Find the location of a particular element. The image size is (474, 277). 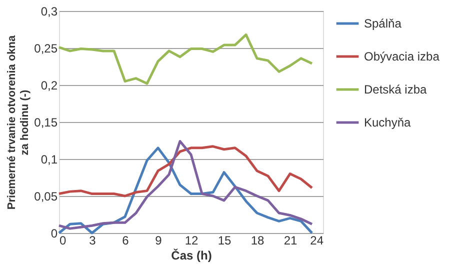

y-axis-title: Priemerné trvanie otvorenia okna za hodinu (-) is located at coordinates (19, 122).